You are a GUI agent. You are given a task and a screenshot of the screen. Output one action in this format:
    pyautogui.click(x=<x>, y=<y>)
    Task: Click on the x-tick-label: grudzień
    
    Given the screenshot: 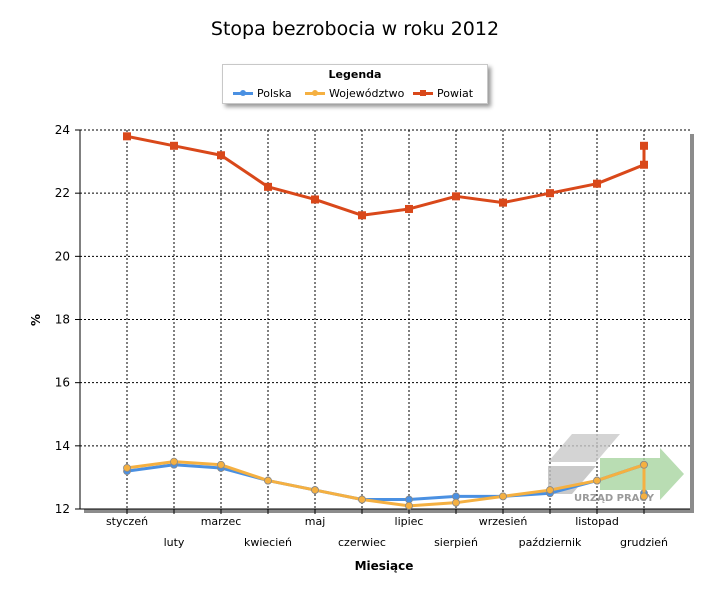 What is the action you would take?
    pyautogui.click(x=644, y=542)
    